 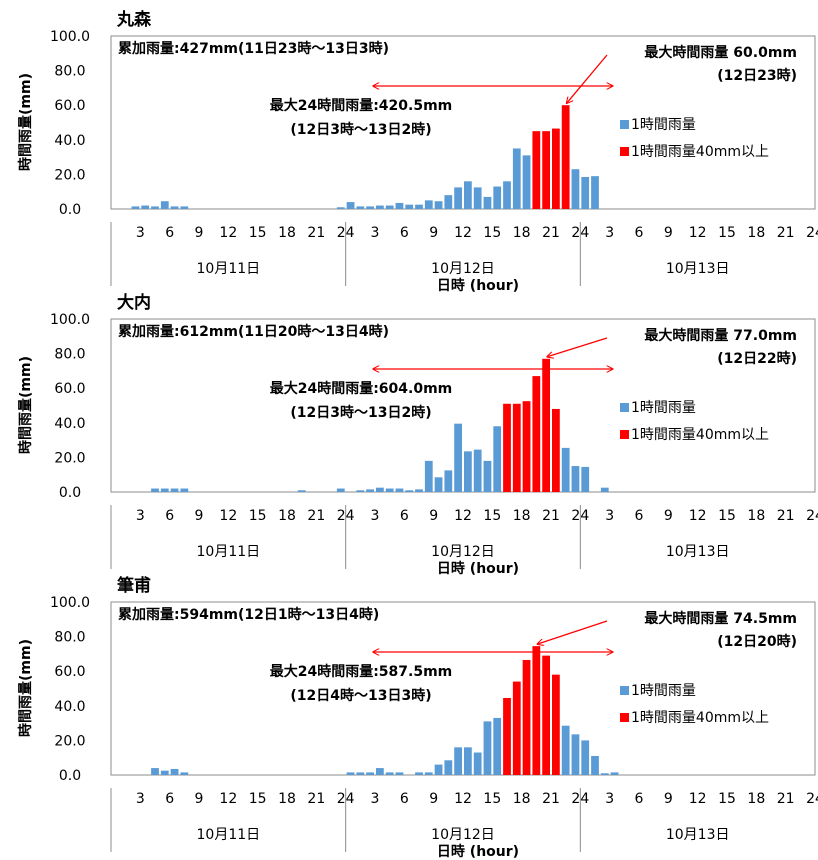 What do you see at coordinates (720, 335) in the screenshot?
I see `max-hourly-annotation: 最大時間雨量 77.0mm` at bounding box center [720, 335].